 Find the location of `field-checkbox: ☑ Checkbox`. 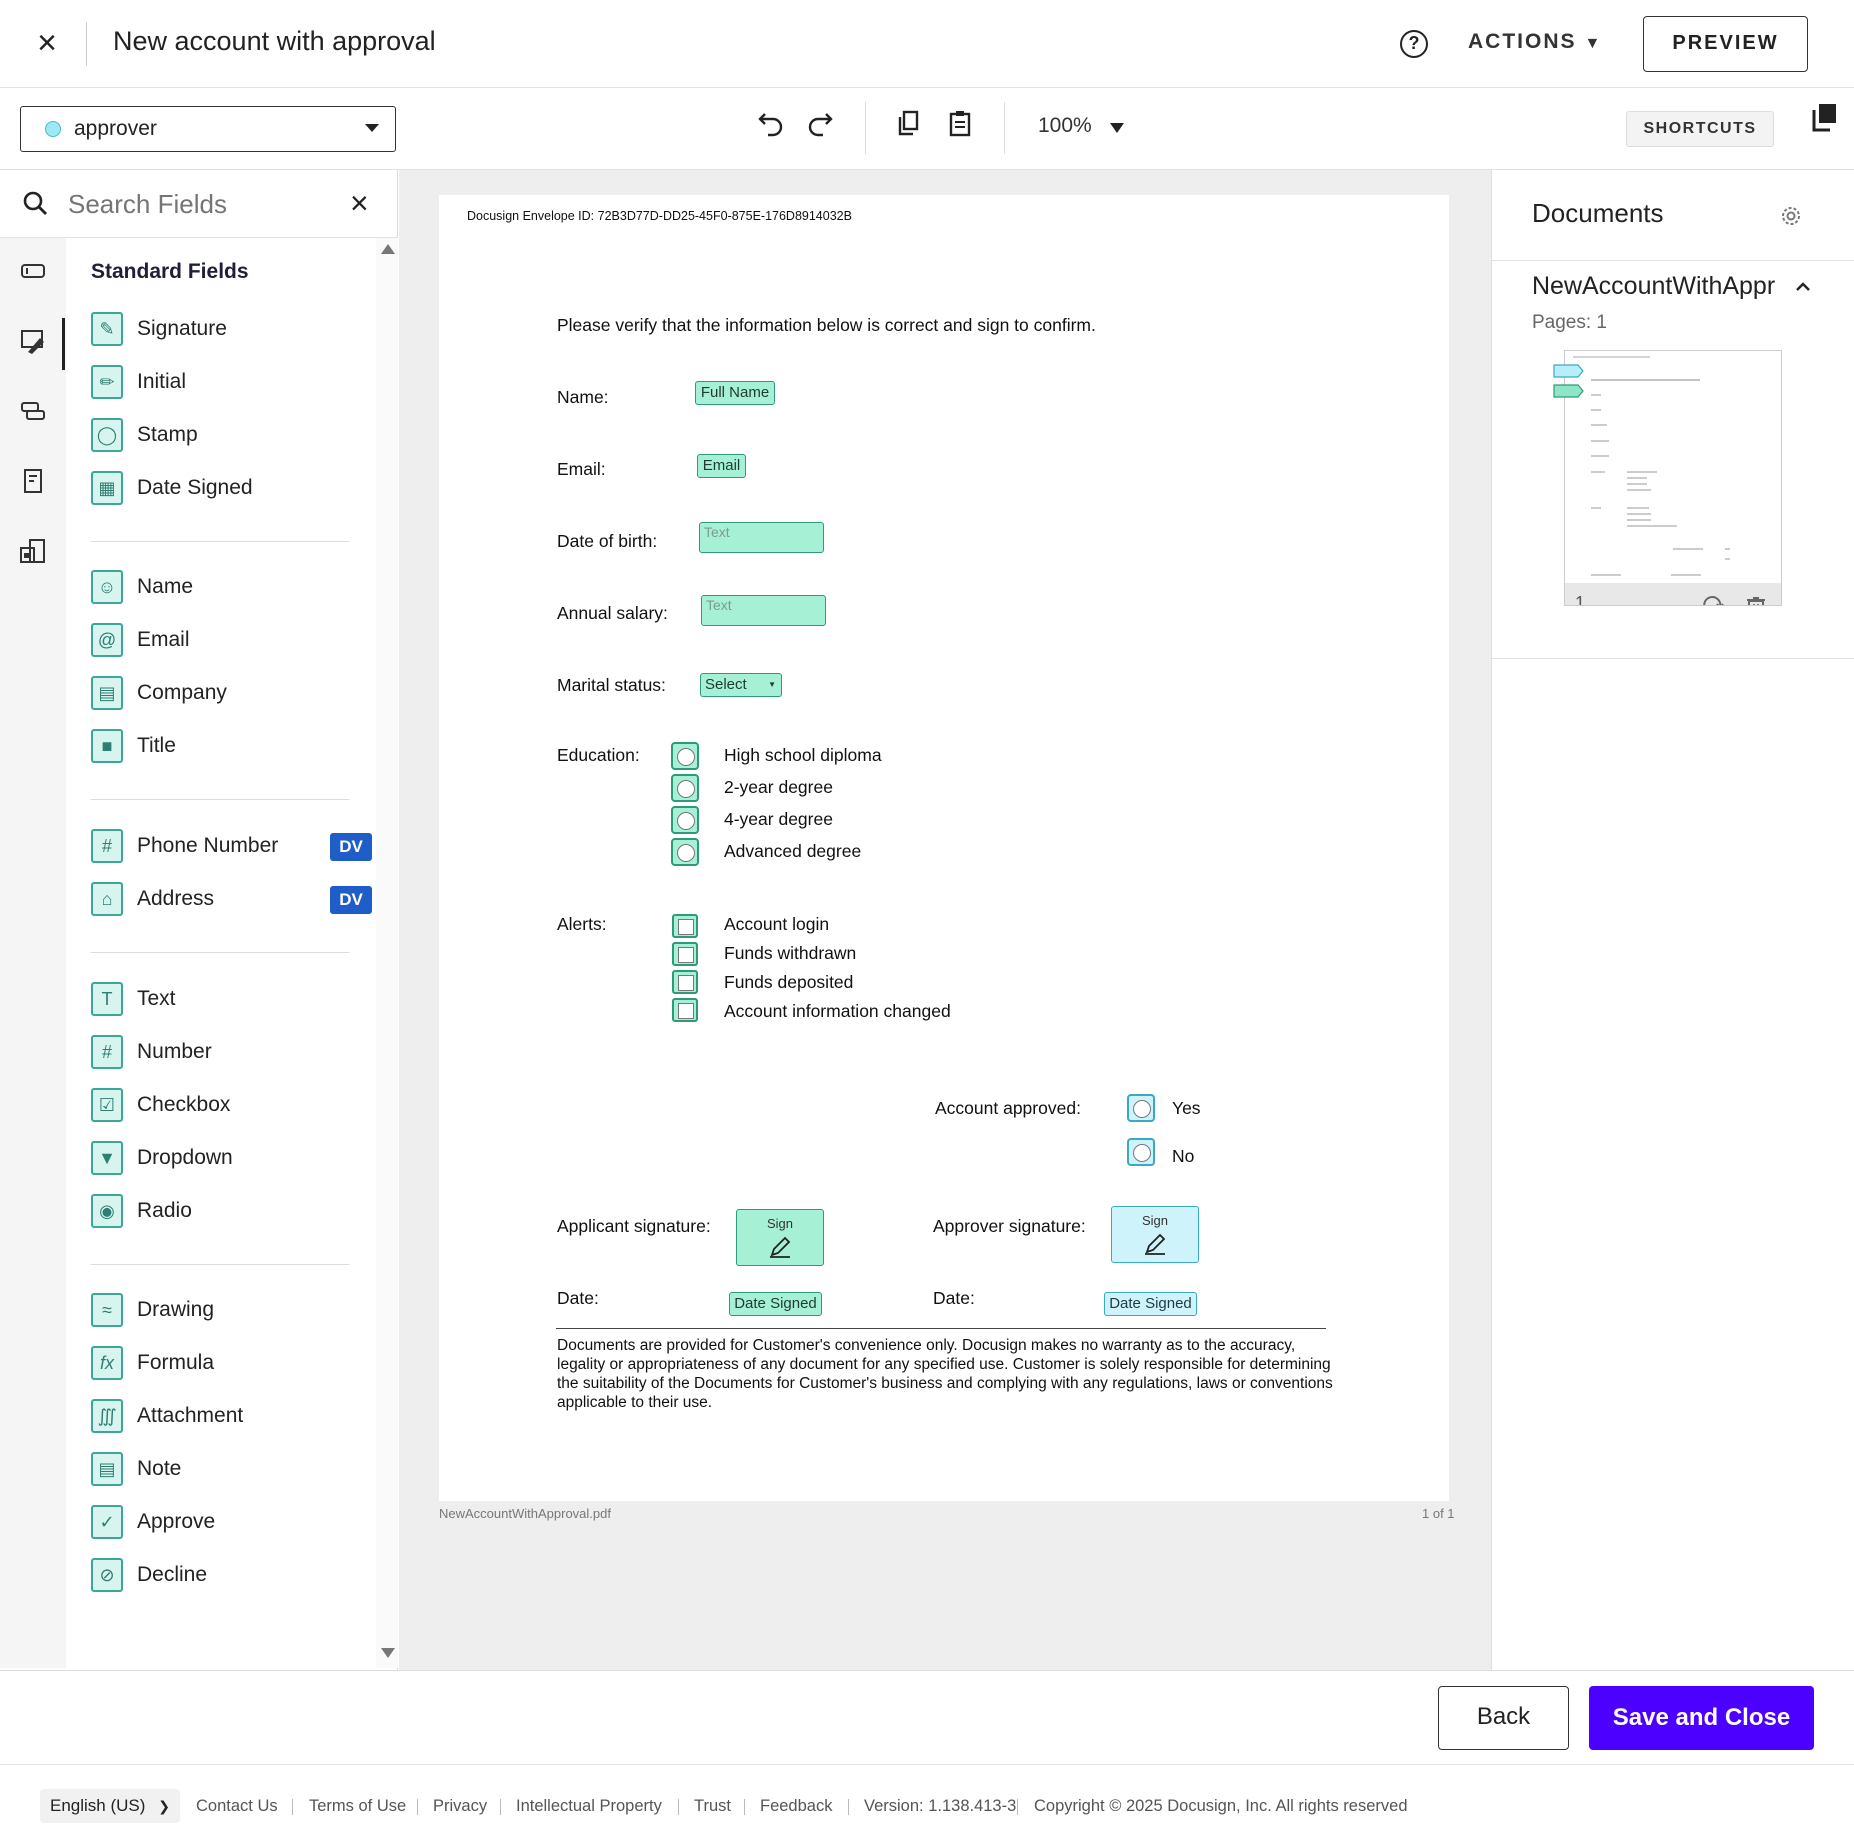

field-checkbox: ☑ Checkbox is located at coordinates (231, 1106).